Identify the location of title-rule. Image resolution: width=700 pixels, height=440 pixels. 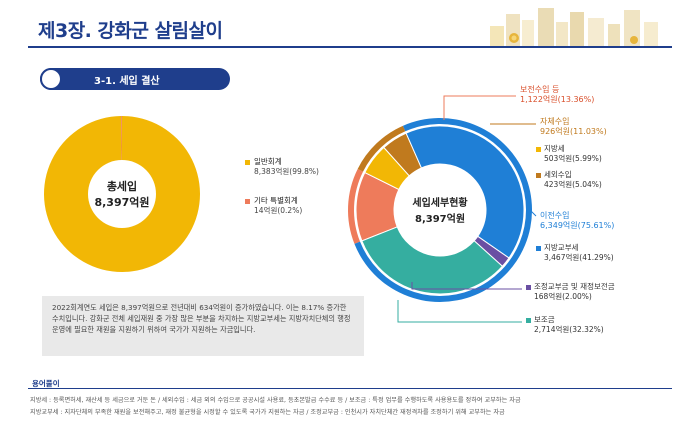
(350, 47).